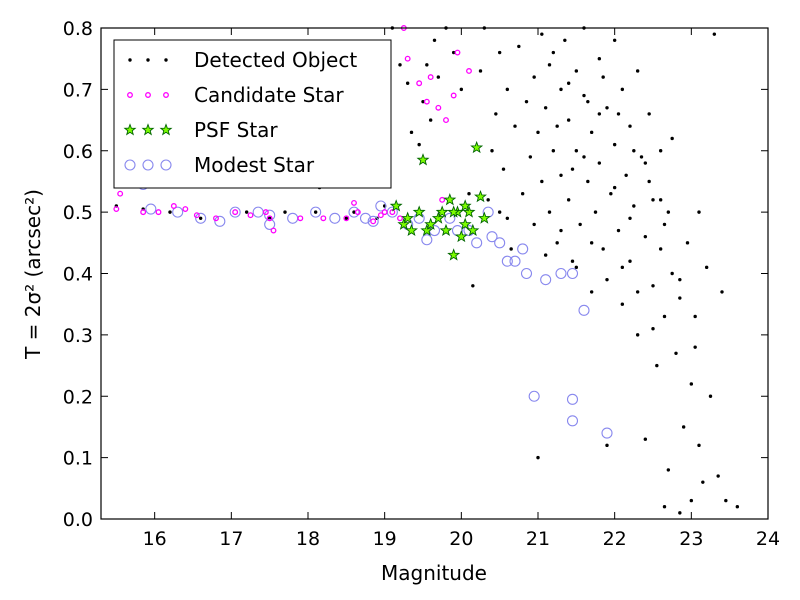  Describe the element at coordinates (691, 539) in the screenshot. I see `x-tick-label: 23` at that location.